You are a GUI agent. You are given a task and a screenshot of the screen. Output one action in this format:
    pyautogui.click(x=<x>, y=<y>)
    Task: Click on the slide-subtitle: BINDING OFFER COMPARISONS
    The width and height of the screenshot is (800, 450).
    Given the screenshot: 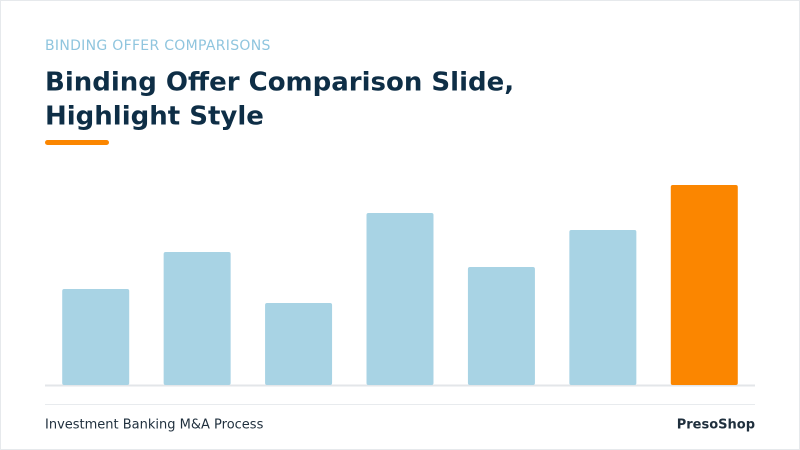 What is the action you would take?
    pyautogui.click(x=158, y=46)
    